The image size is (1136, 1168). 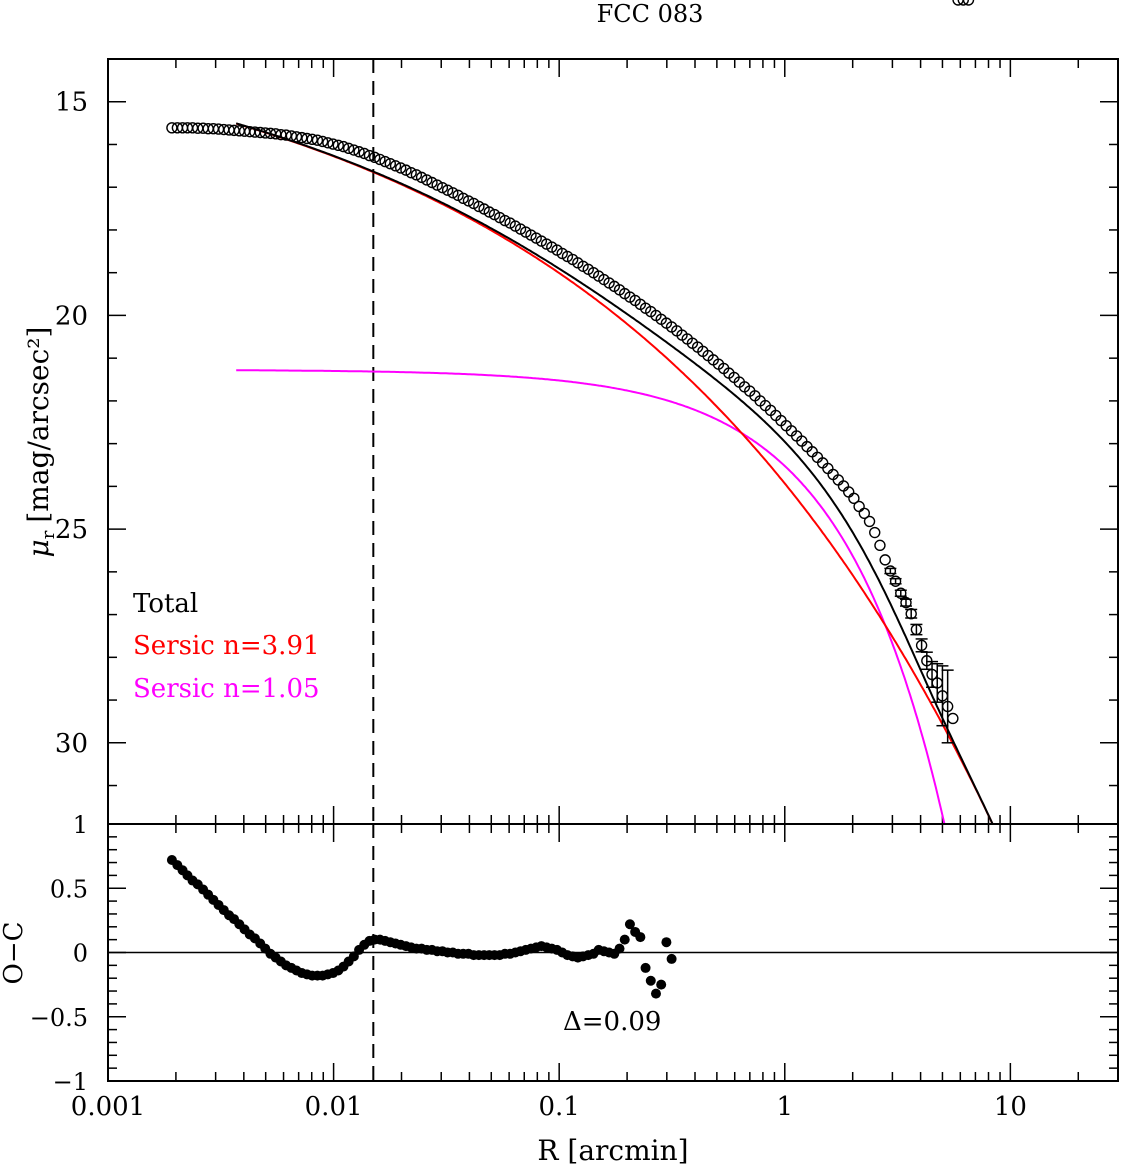 I want to click on x-tick-label: 1, so click(x=785, y=1107).